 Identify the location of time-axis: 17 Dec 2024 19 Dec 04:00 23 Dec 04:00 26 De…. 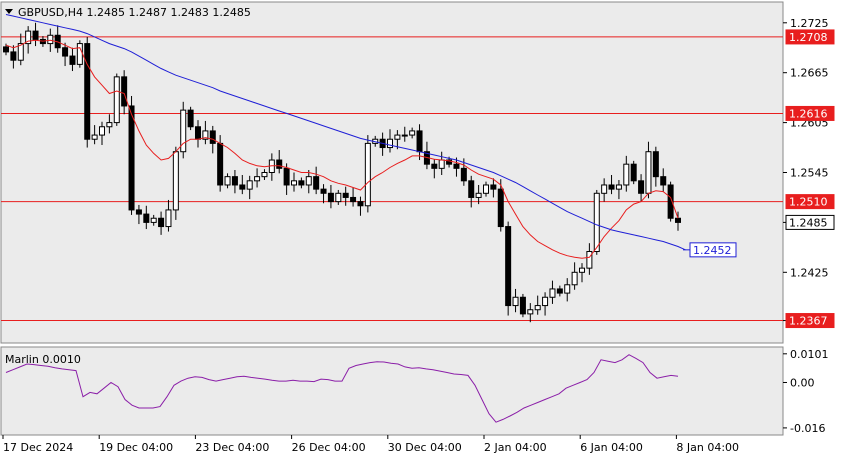
(370, 444).